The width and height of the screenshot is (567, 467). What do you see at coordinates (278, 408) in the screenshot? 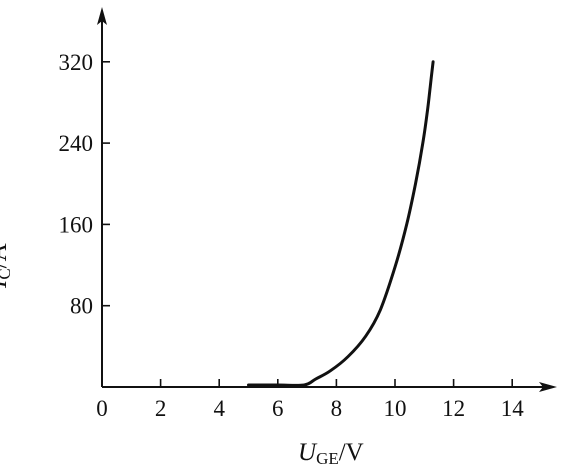
I see `x-tick-label: 6` at bounding box center [278, 408].